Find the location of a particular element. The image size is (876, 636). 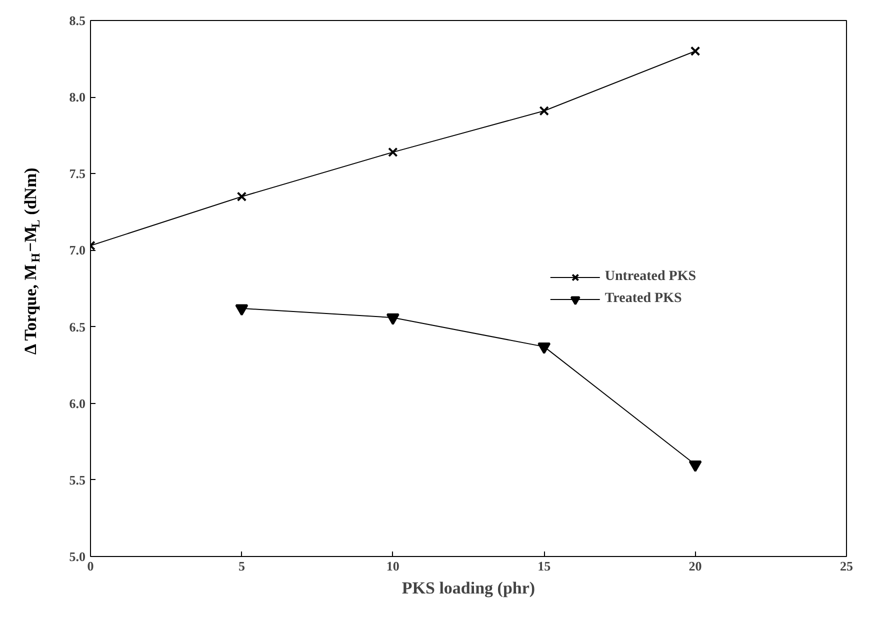

y-tick-label: 6.0 is located at coordinates (77, 403).